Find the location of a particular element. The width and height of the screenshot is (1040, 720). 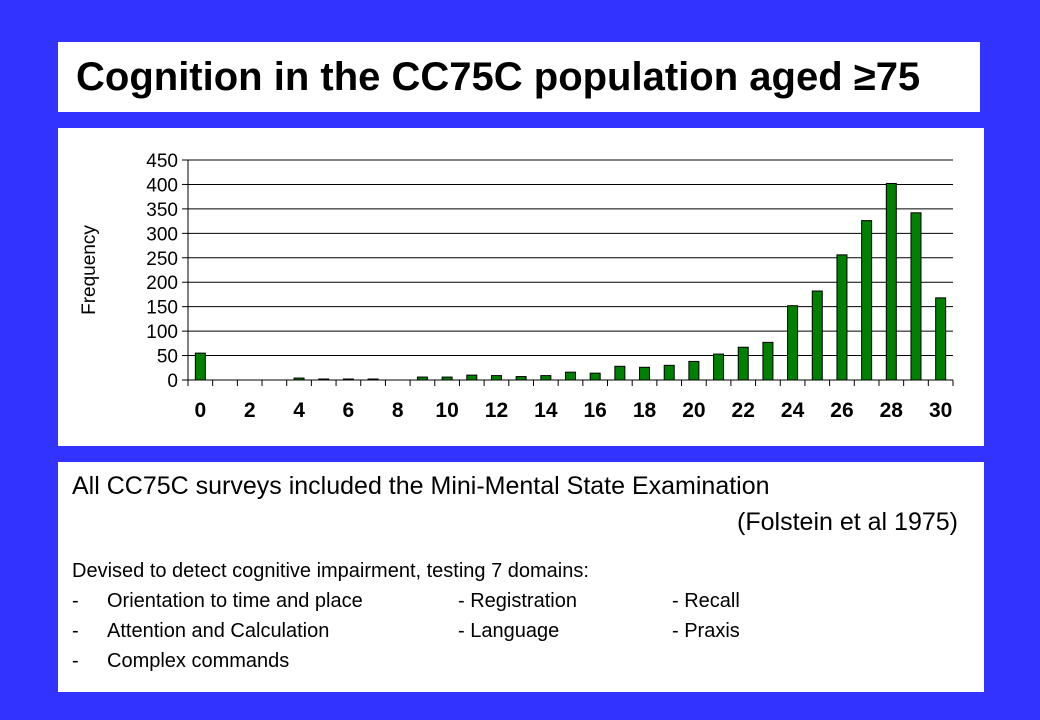

x-tick-label: 14 is located at coordinates (546, 410).